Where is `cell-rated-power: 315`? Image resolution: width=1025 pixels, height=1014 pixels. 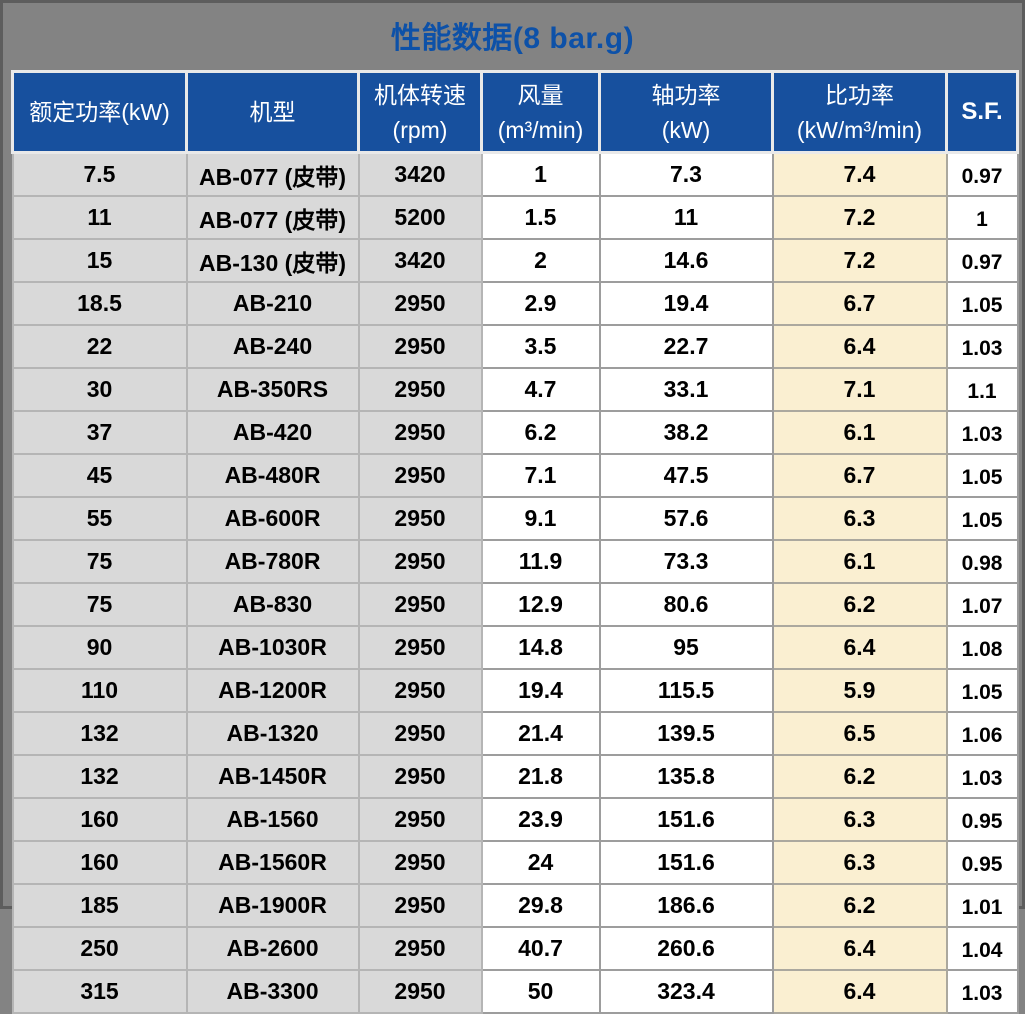
cell-rated-power: 315 is located at coordinates (99, 991).